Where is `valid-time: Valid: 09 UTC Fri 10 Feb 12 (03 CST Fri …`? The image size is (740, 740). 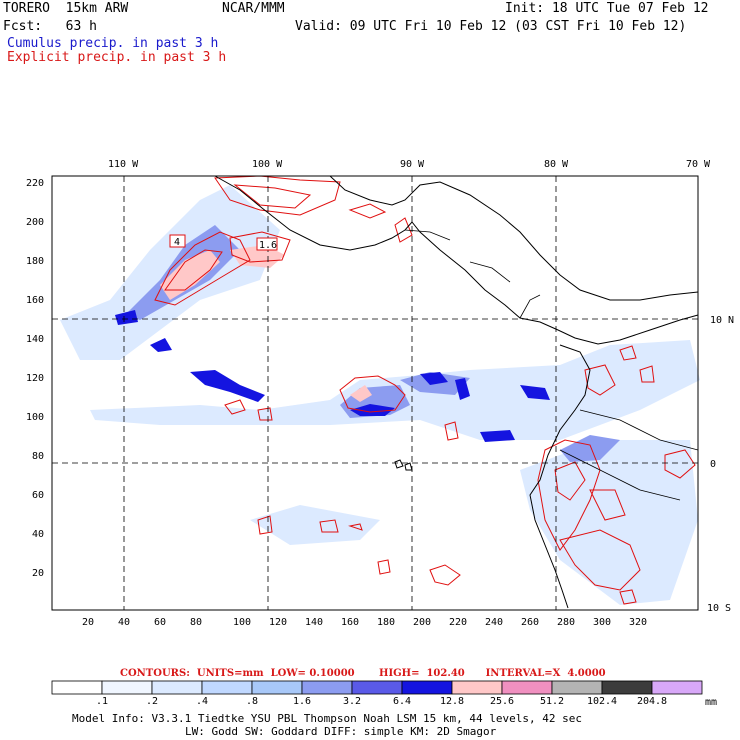 valid-time: Valid: 09 UTC Fri 10 Feb 12 (03 CST Fri … is located at coordinates (491, 26).